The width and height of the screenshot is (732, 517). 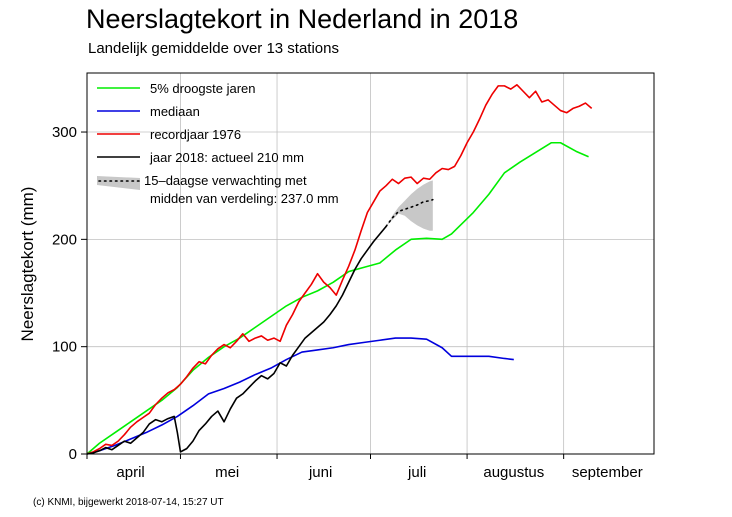 What do you see at coordinates (244, 198) in the screenshot?
I see `legend-label: midden van verdeling: 237.0 mm` at bounding box center [244, 198].